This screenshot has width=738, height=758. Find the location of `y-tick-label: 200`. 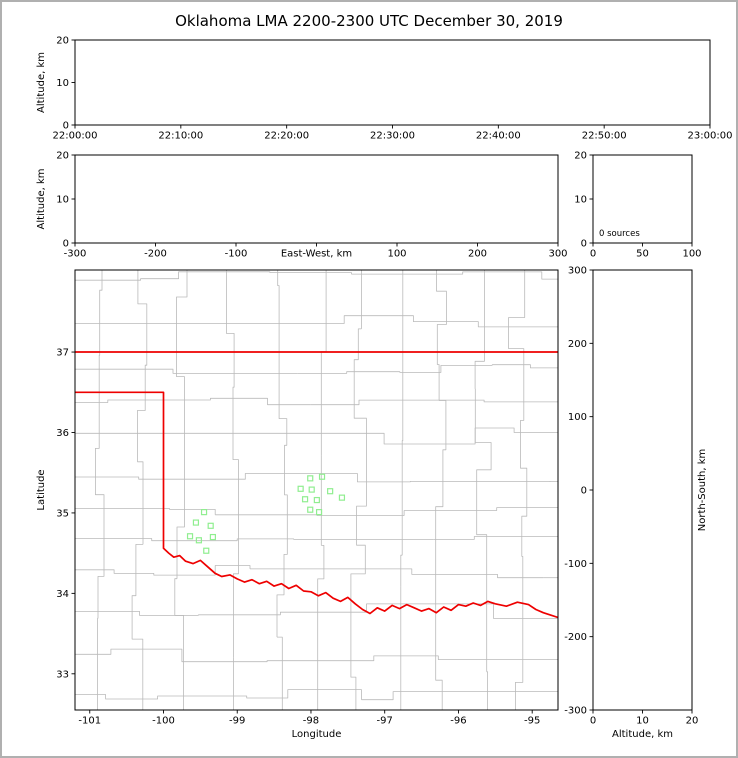

y-tick-label: 200 is located at coordinates (577, 344).